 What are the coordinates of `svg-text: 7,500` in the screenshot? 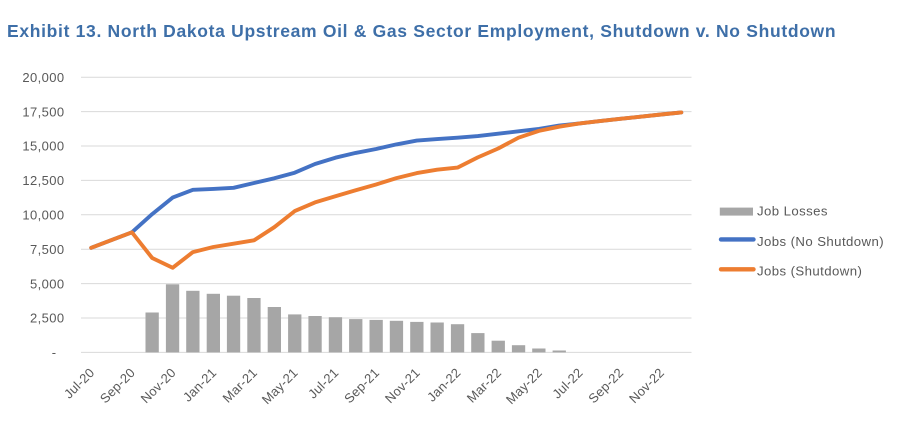 It's located at (47, 249).